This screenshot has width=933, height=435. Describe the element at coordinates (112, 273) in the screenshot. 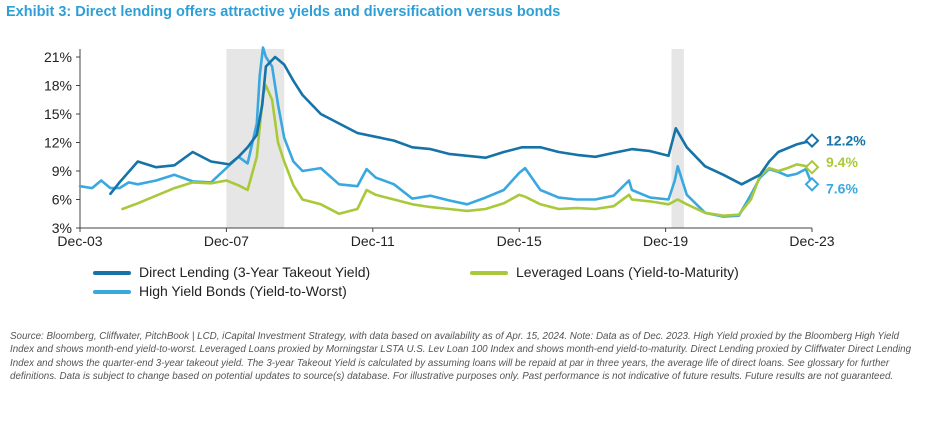

I see `legend-swatch-direct-lending` at that location.